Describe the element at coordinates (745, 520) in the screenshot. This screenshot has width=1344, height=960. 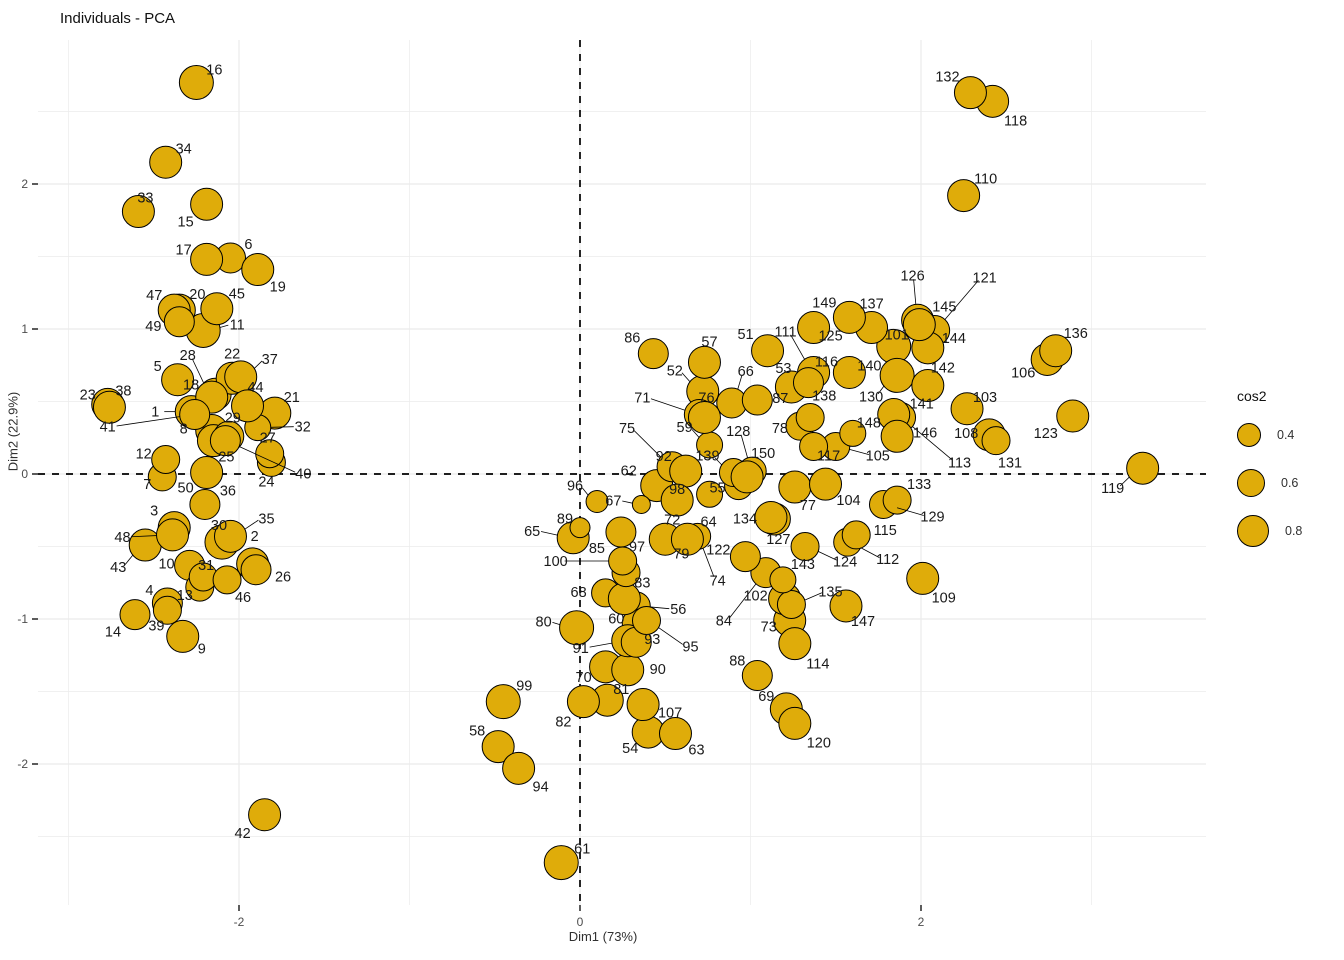
I see `point-label: 134` at that location.